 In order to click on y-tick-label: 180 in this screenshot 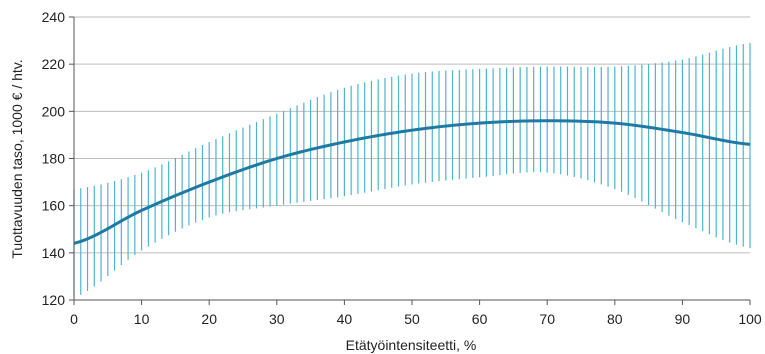, I will do `click(54, 159)`.